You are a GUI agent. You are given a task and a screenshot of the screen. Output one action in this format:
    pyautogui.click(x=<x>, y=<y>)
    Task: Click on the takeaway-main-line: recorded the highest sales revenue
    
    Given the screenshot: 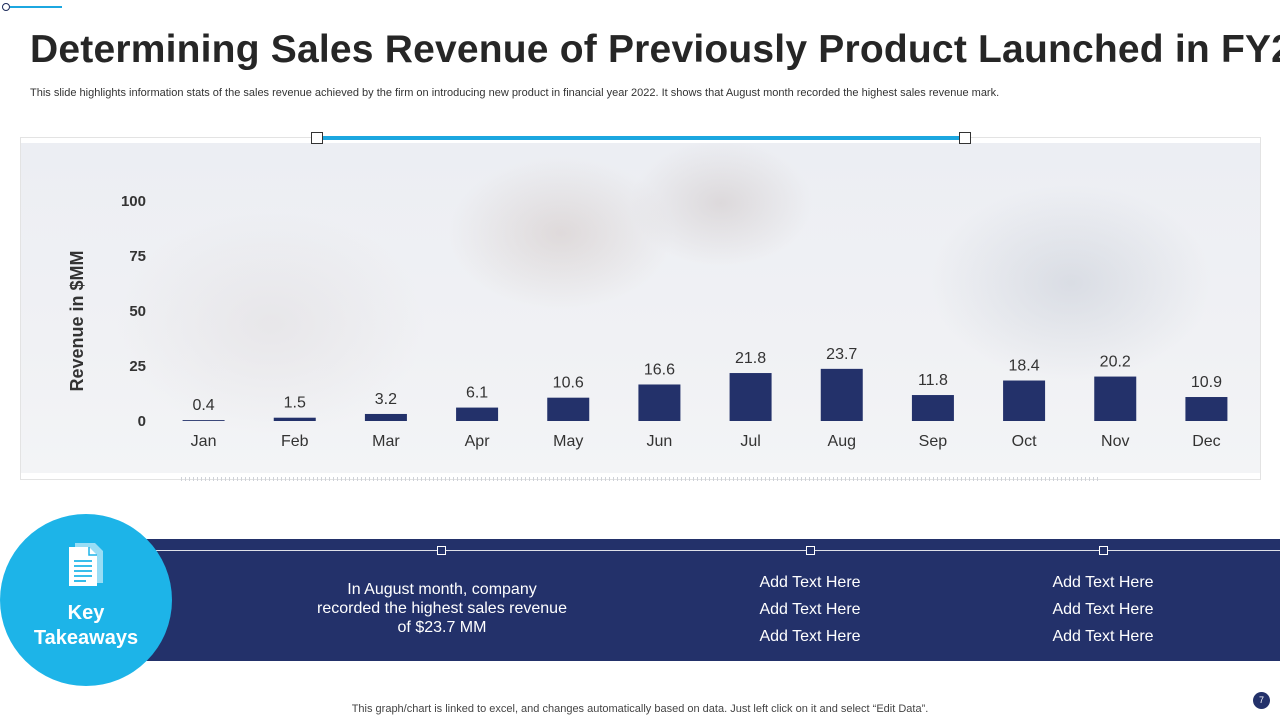 What is the action you would take?
    pyautogui.click(x=442, y=608)
    